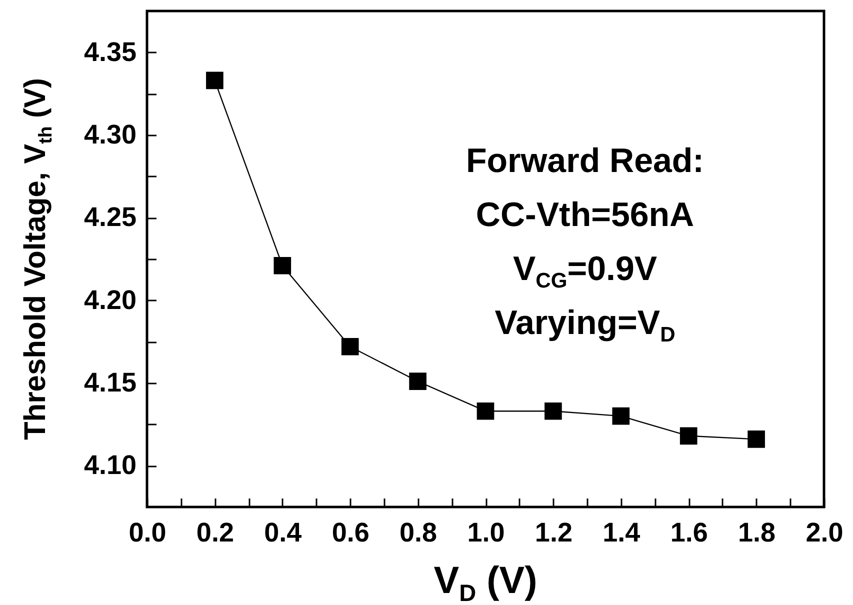 The width and height of the screenshot is (853, 605). What do you see at coordinates (486, 533) in the screenshot?
I see `x-tick-label: 1.0` at bounding box center [486, 533].